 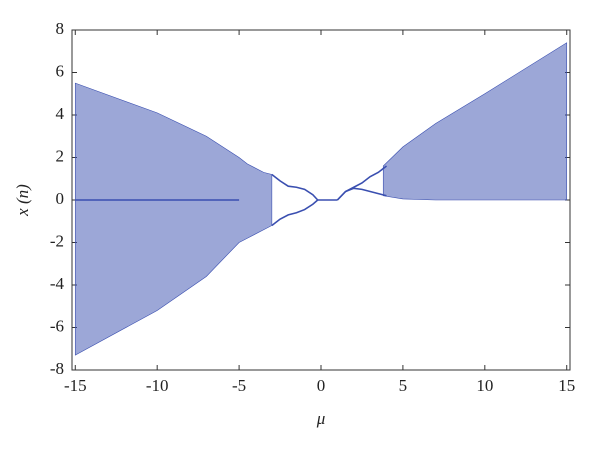 What do you see at coordinates (22, 200) in the screenshot?
I see `y-axis-label: x (n)` at bounding box center [22, 200].